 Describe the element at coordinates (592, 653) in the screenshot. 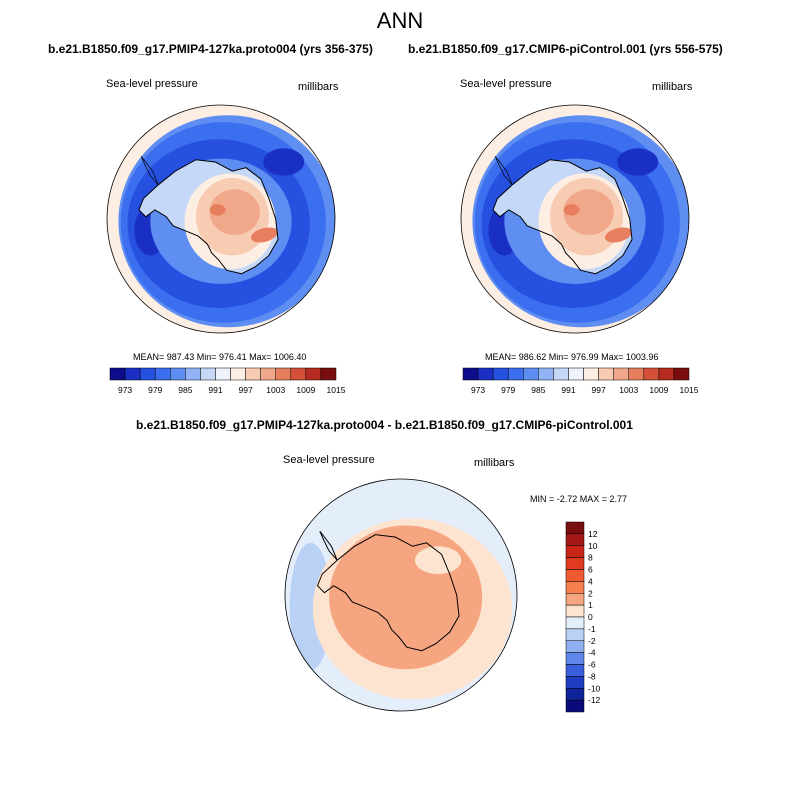

I see `colorbar-tick-label: -4` at that location.